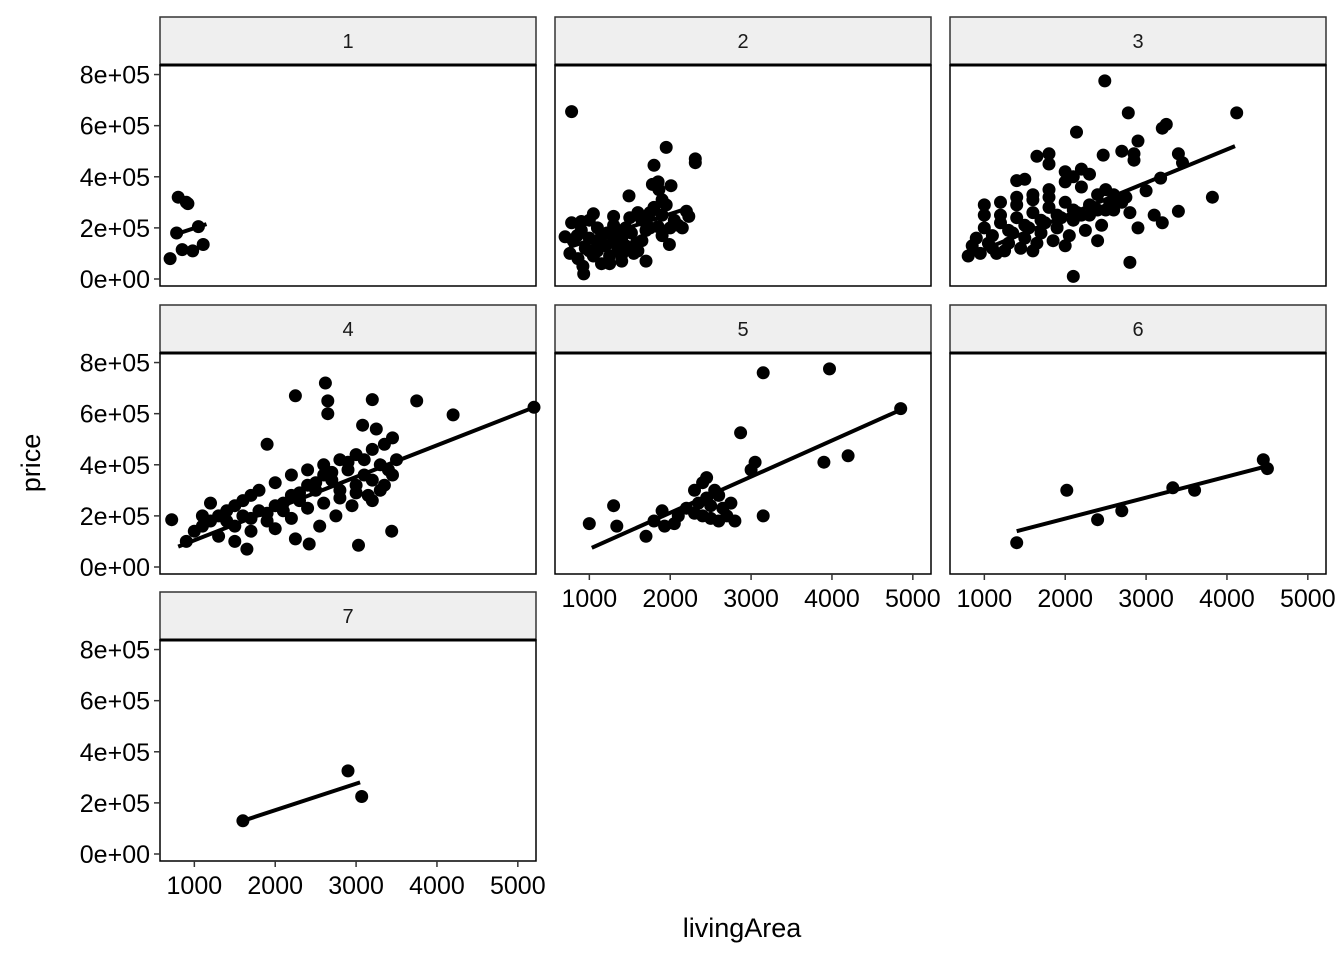  I want to click on facet-panel-1: 1 0e+00 2e+05 4e+05 6e+05 8e+05, so click(308, 155).